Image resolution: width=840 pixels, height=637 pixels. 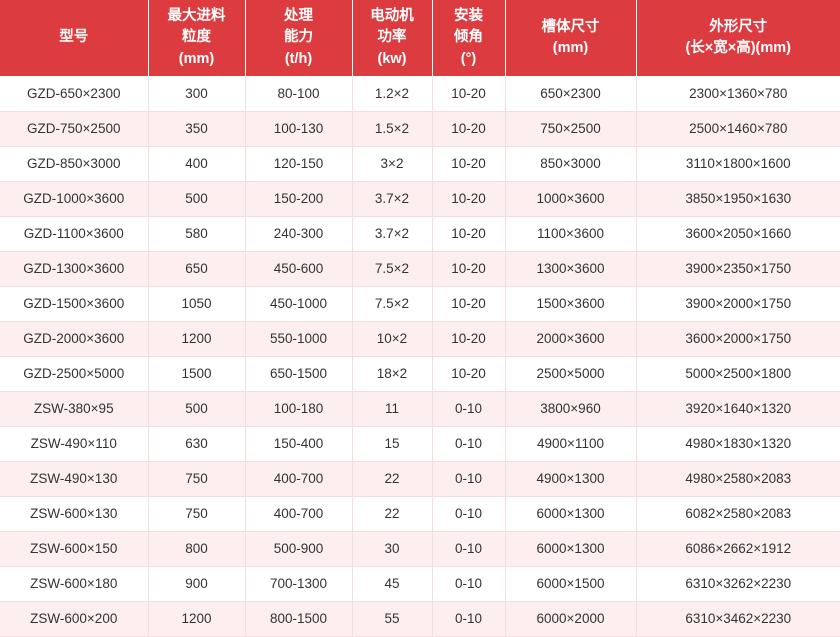 I want to click on table-cell: 30, so click(x=392, y=549).